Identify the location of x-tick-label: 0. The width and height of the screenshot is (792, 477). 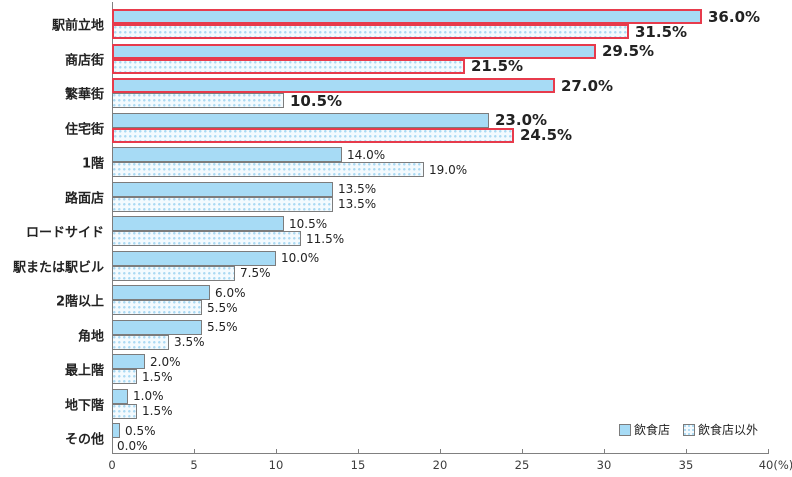
(112, 465).